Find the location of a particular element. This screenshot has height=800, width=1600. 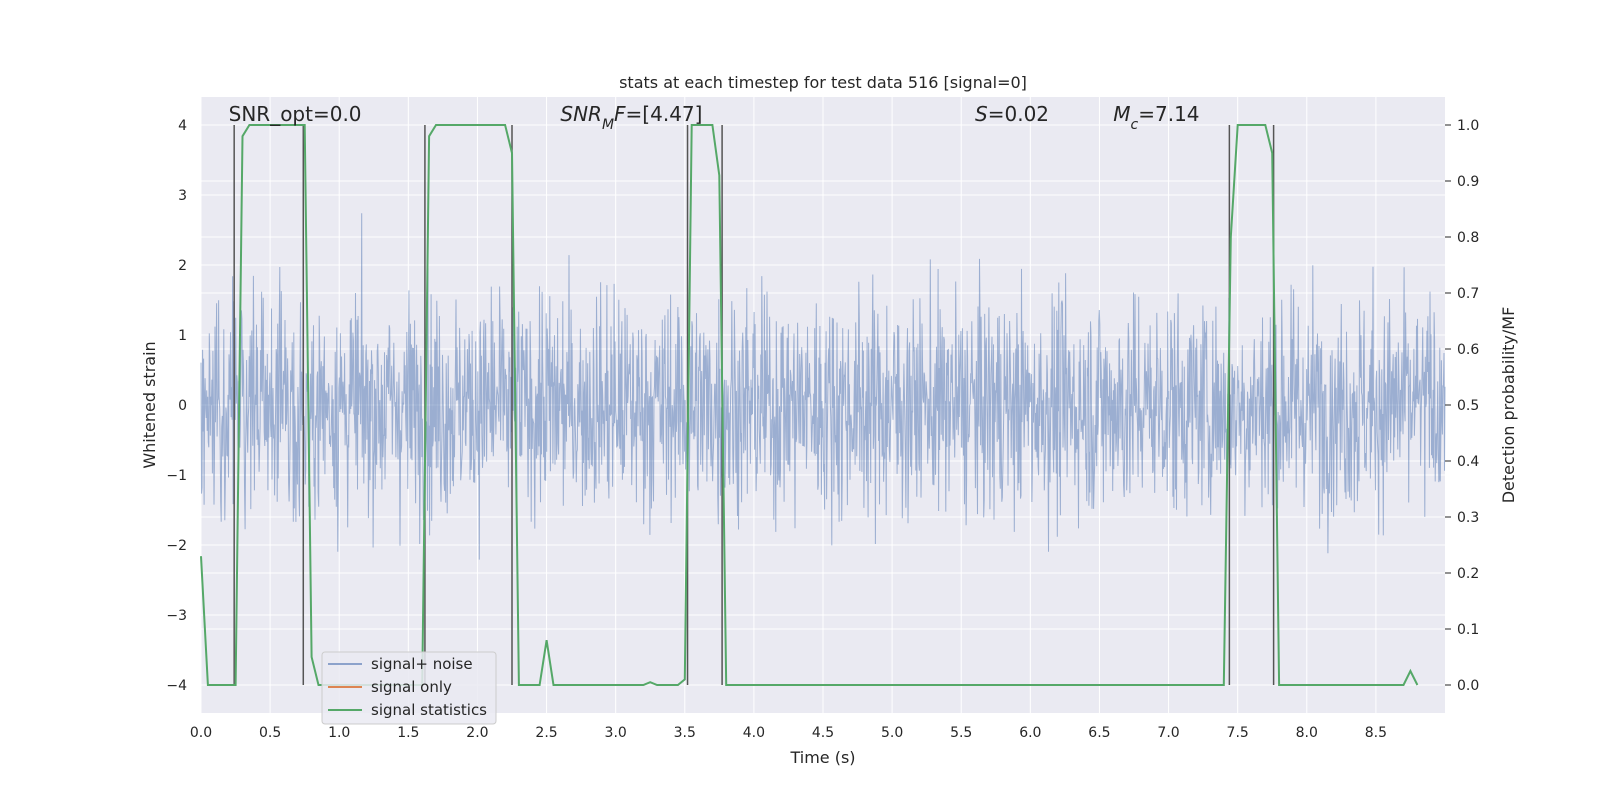

legend-box is located at coordinates (409, 688).